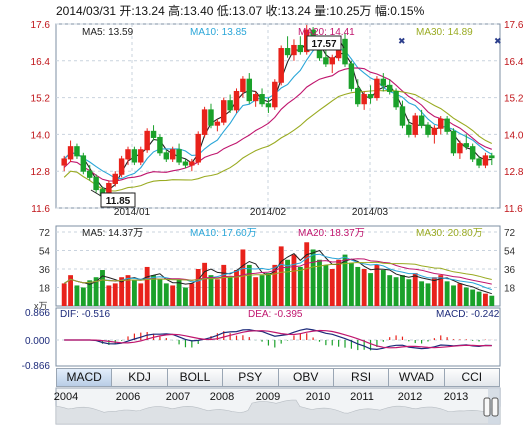  I want to click on tab-boll: BOLL, so click(195, 377).